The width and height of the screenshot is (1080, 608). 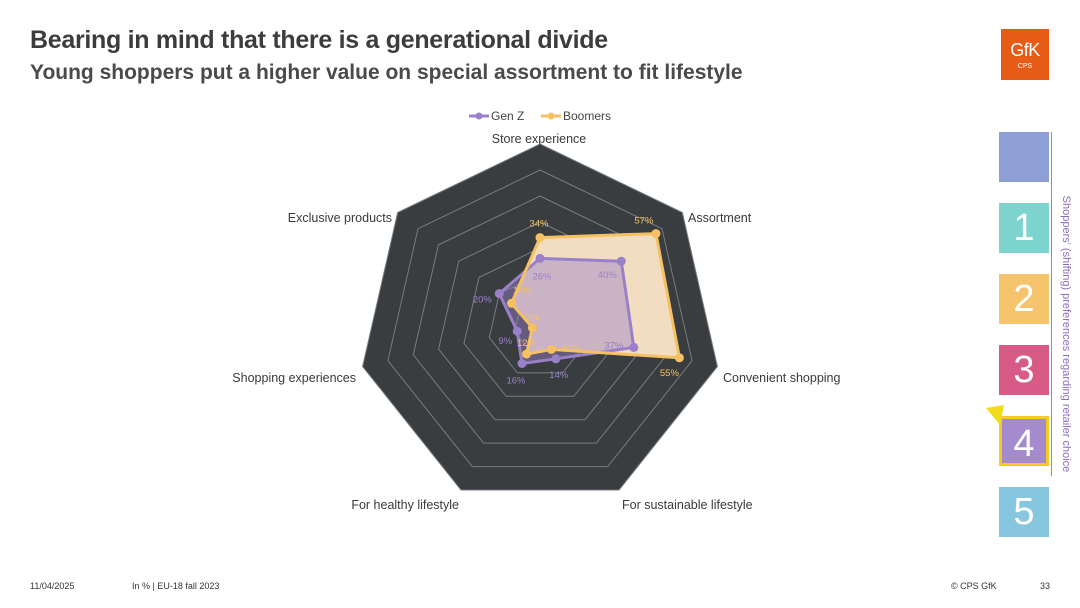 What do you see at coordinates (670, 373) in the screenshot?
I see `boomers-value-label: 55%` at bounding box center [670, 373].